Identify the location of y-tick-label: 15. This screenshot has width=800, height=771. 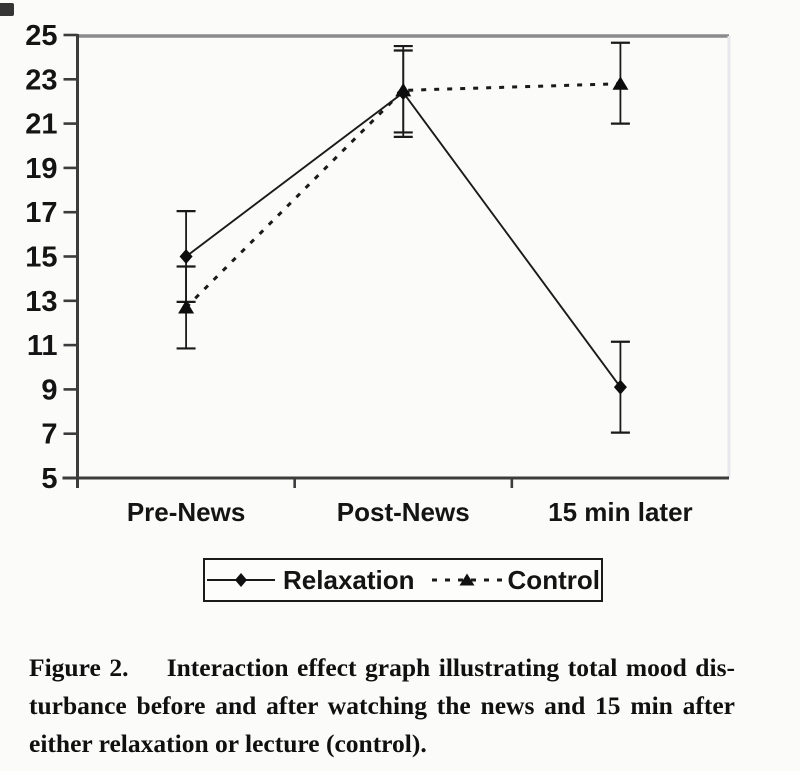
(41, 258).